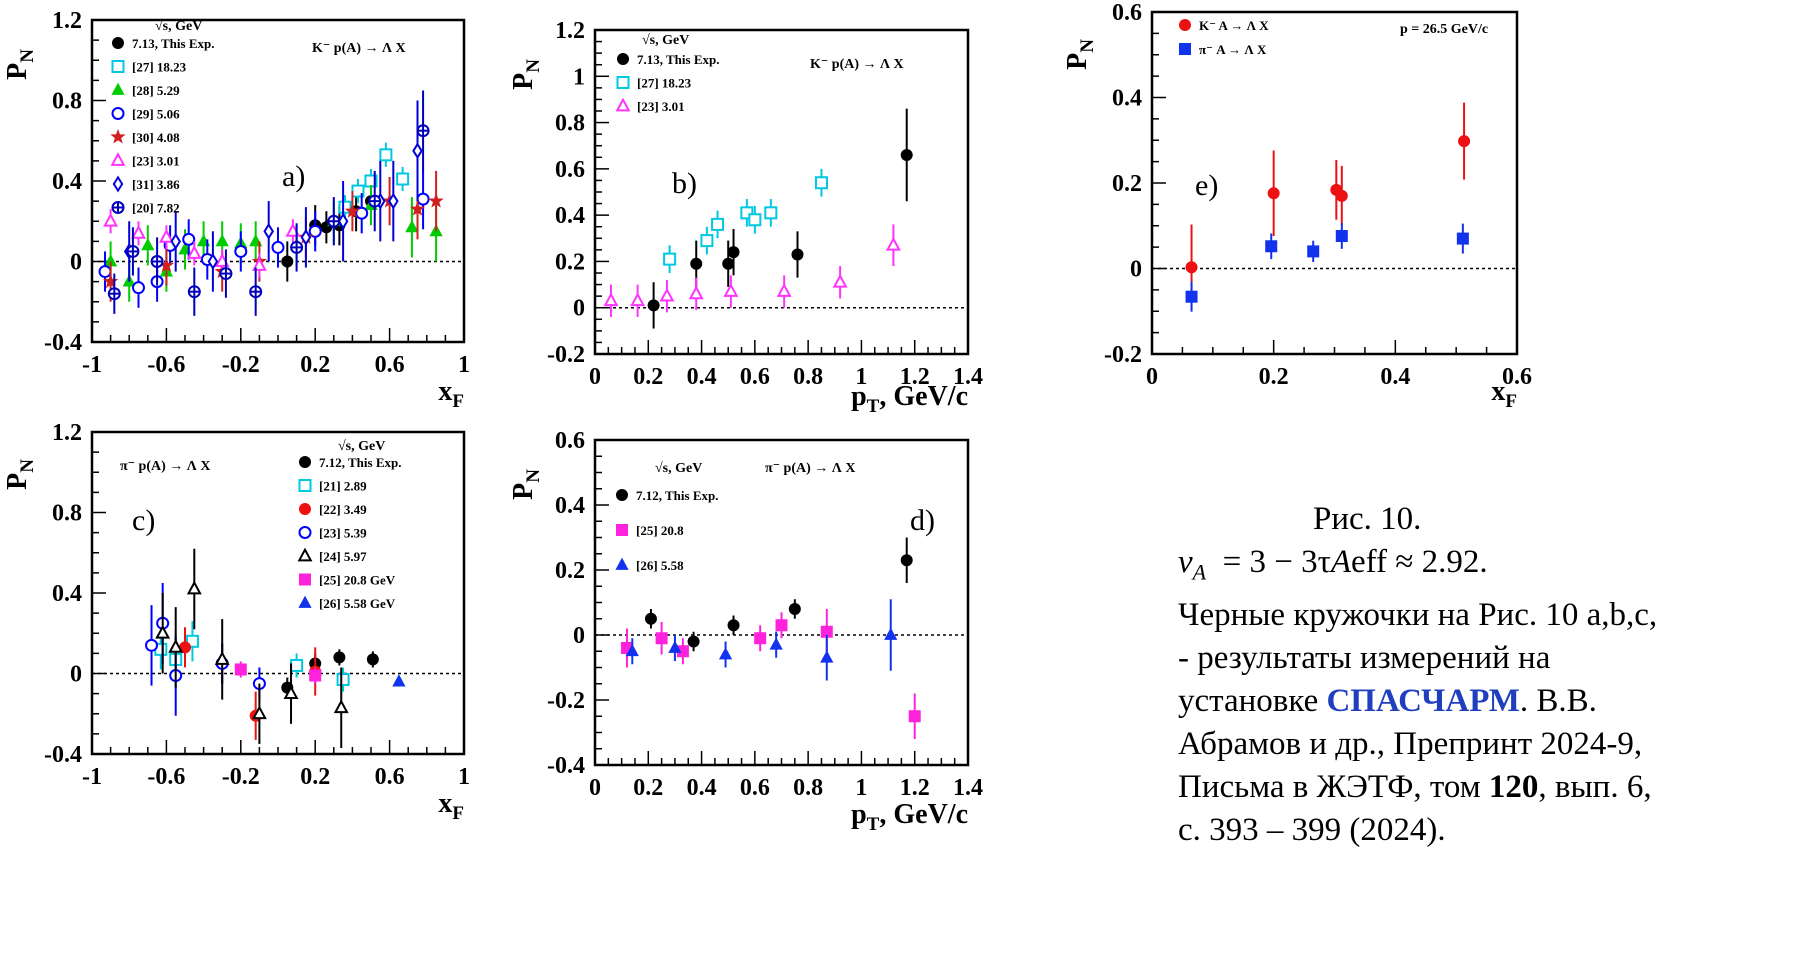  I want to click on legend-entry: [27] 18.23, so click(664, 83).